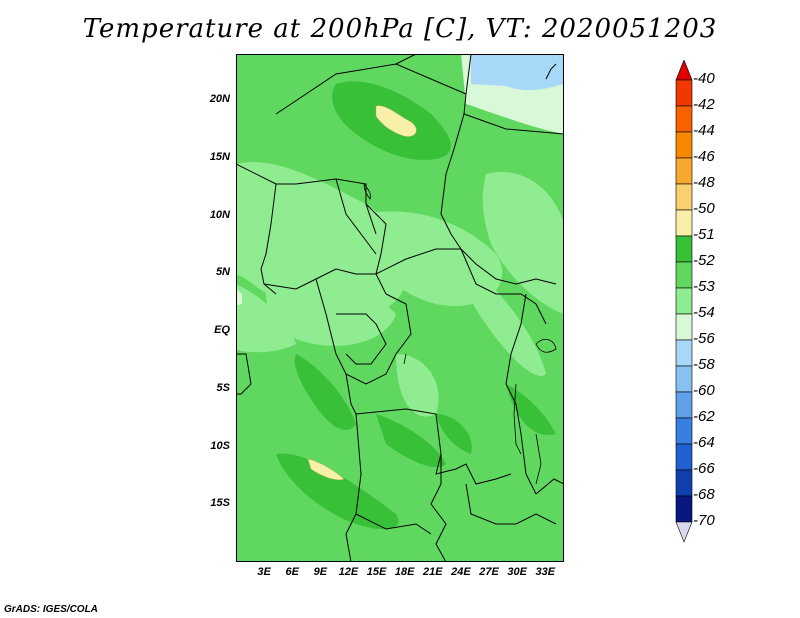  What do you see at coordinates (684, 532) in the screenshot?
I see `colorbar-bottom-arrow` at bounding box center [684, 532].